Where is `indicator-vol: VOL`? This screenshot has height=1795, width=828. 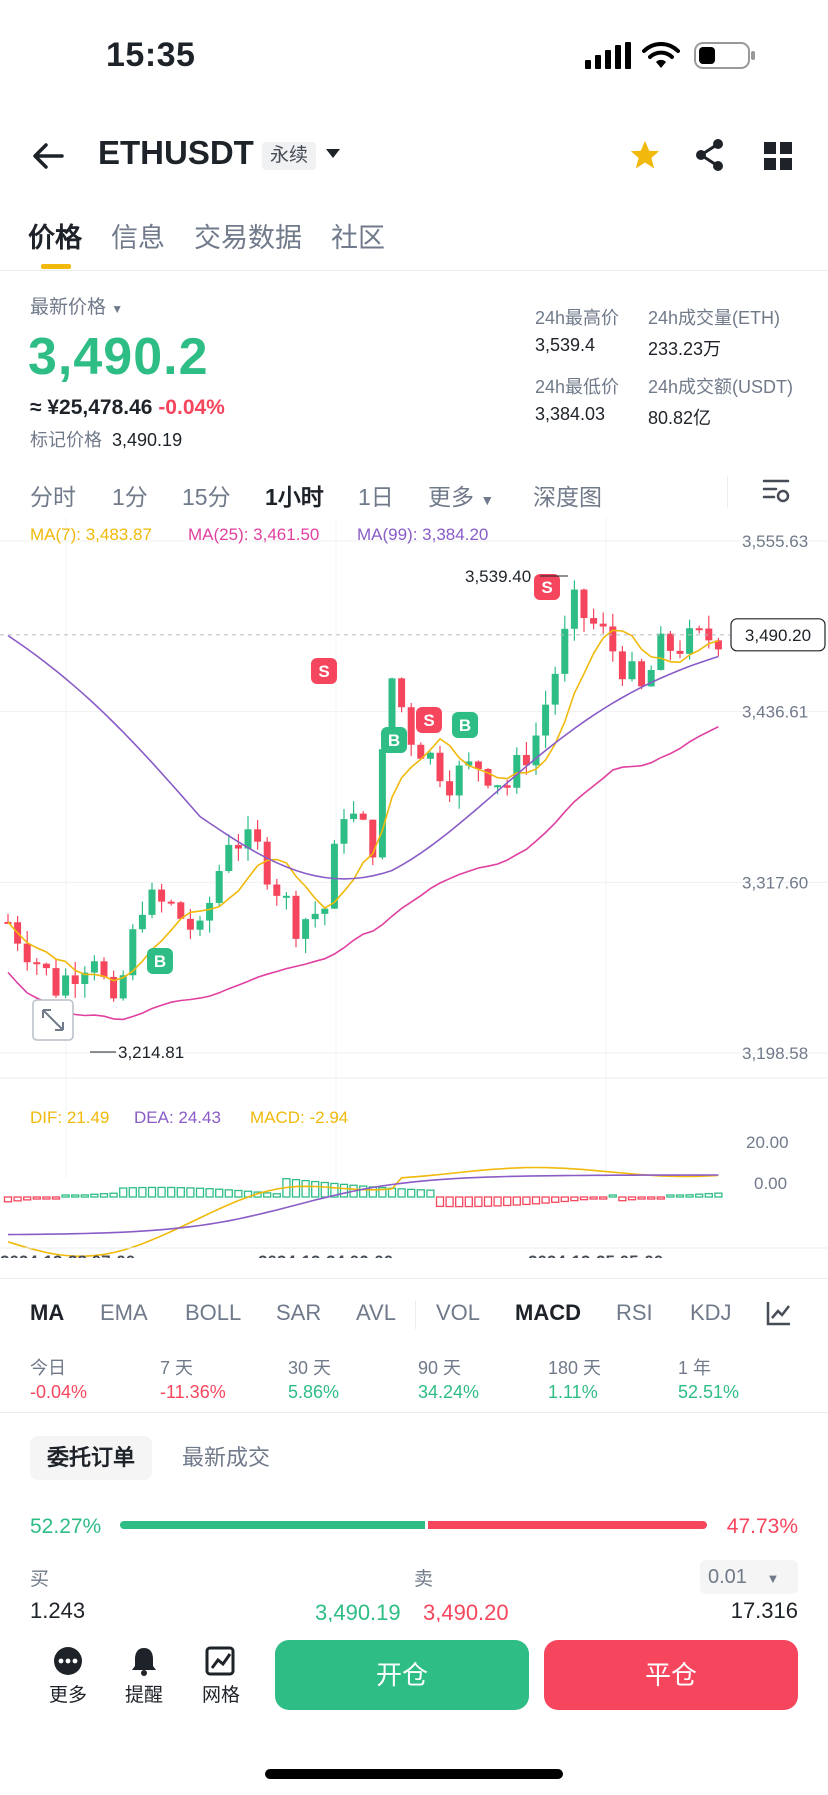
indicator-vol: VOL is located at coordinates (458, 1312).